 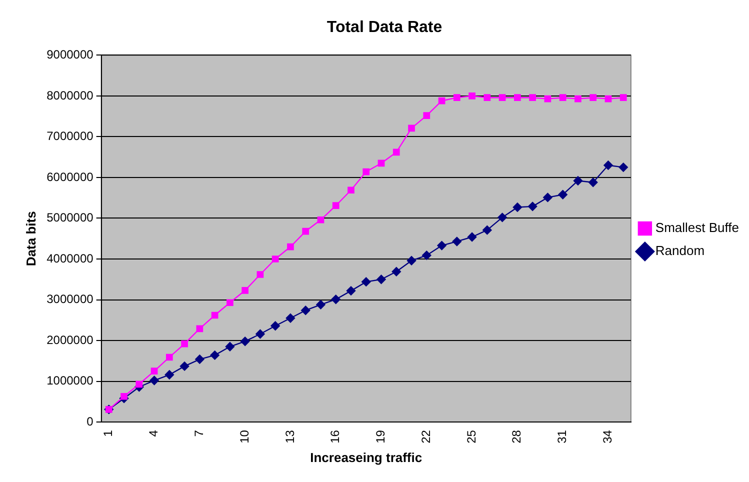 I want to click on legend-label: Smallest Buffe, so click(x=697, y=228).